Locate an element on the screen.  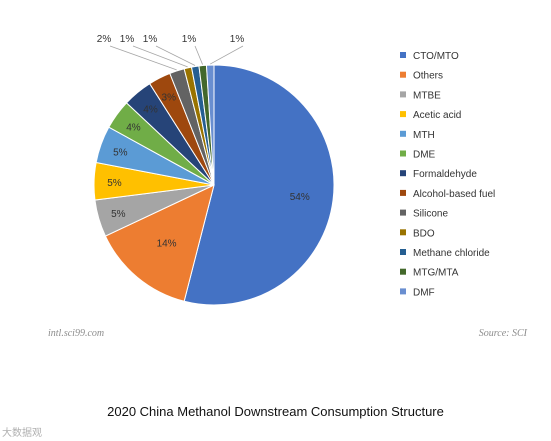
legend-swatch-silicone is located at coordinates (403, 212).